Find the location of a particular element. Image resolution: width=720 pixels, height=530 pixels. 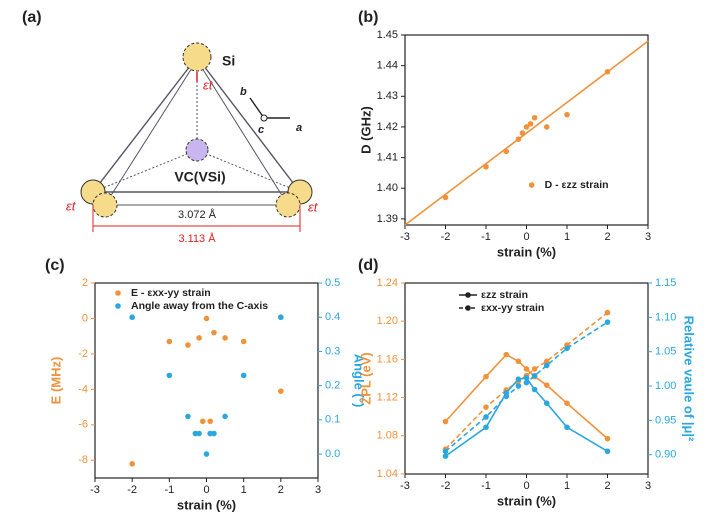

series-line is located at coordinates (526, 133).